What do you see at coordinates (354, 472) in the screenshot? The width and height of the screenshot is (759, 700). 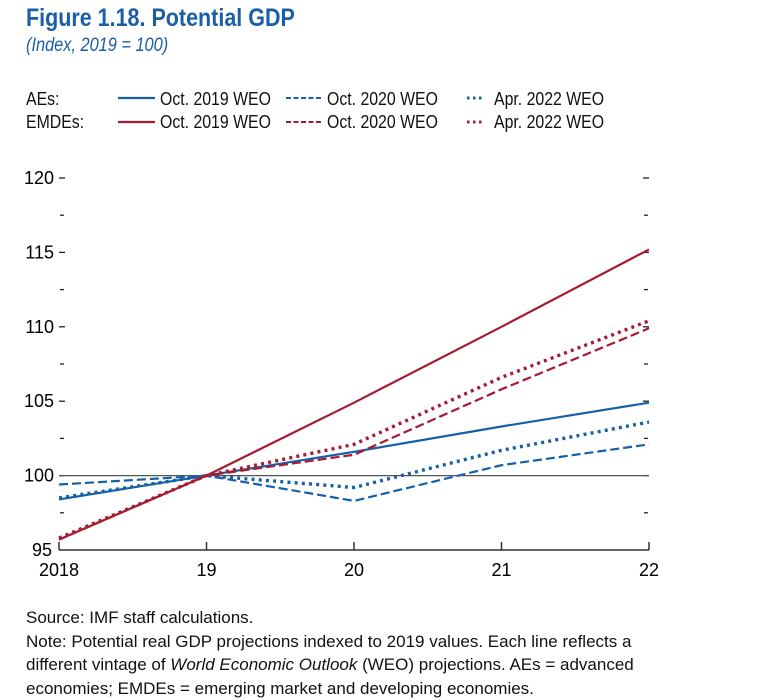 I see `series-line-aes-dashed` at bounding box center [354, 472].